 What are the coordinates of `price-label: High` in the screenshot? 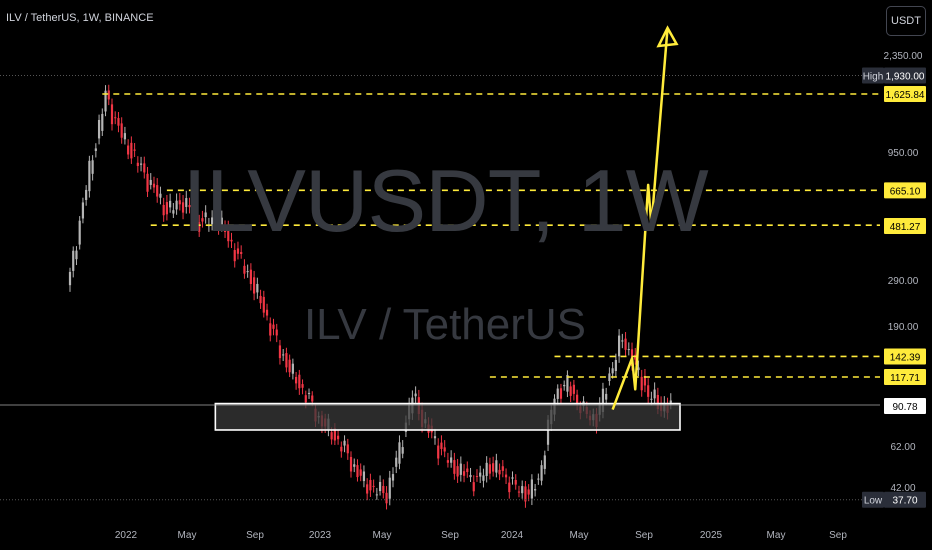 It's located at (873, 77).